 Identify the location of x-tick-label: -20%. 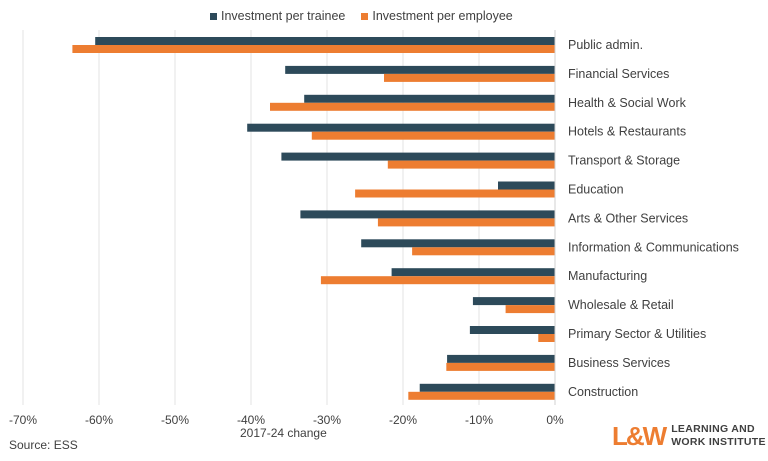
(403, 420).